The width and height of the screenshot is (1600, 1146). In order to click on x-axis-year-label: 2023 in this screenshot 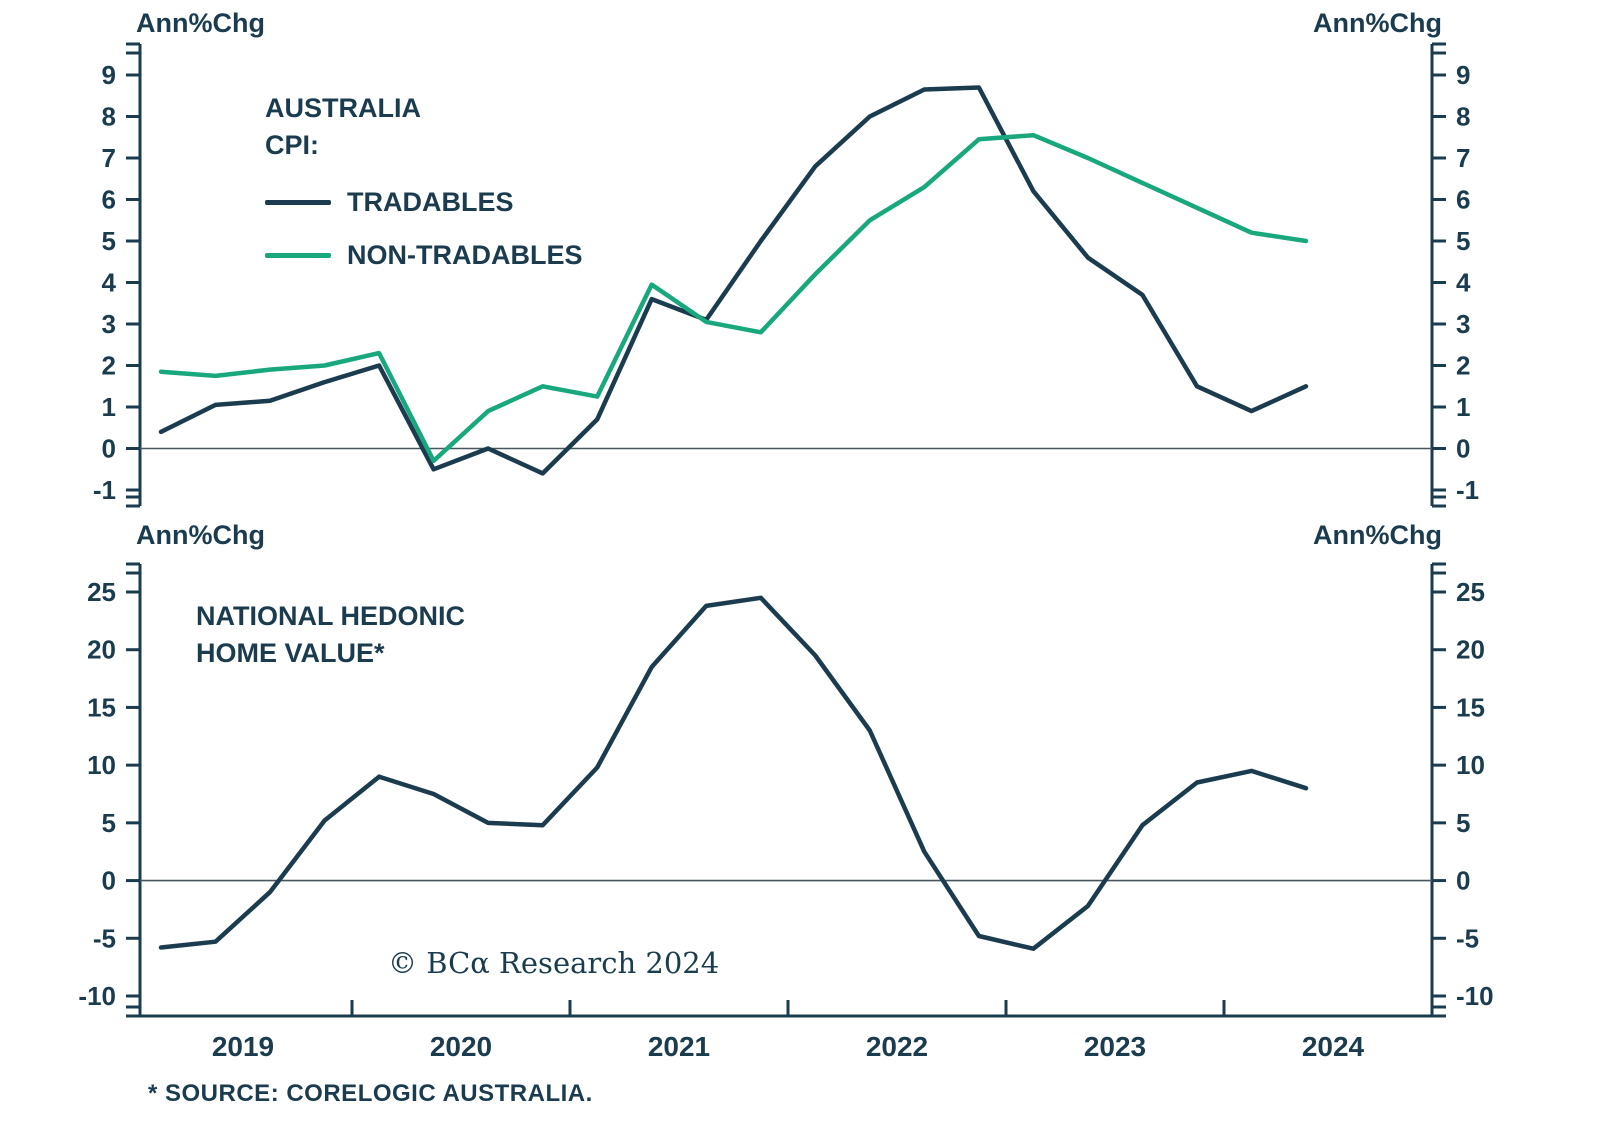, I will do `click(1115, 1046)`.